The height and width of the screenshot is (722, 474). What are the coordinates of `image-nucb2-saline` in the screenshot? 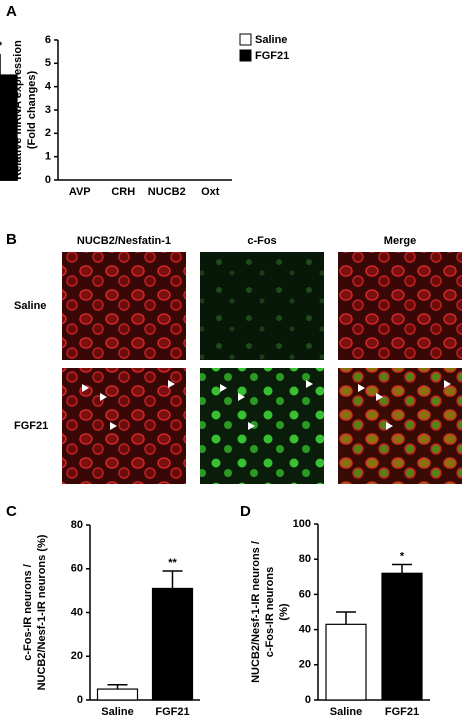 It's located at (124, 306).